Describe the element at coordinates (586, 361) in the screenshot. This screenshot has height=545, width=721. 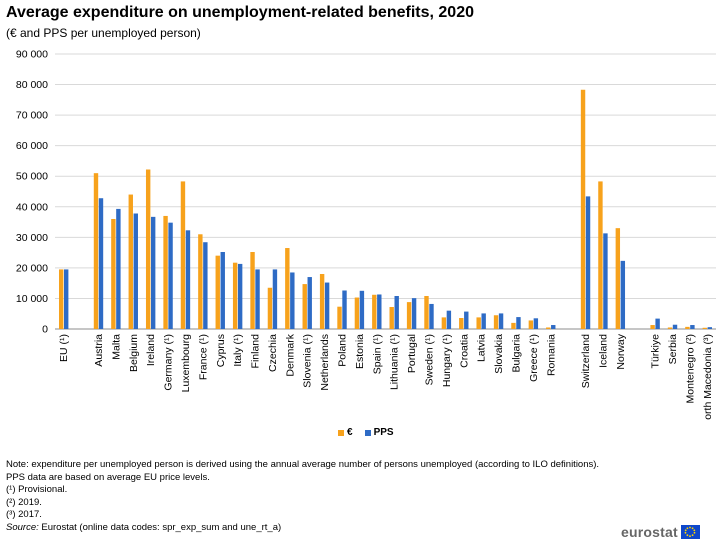
I see `x-tick-label: Switzerland` at that location.